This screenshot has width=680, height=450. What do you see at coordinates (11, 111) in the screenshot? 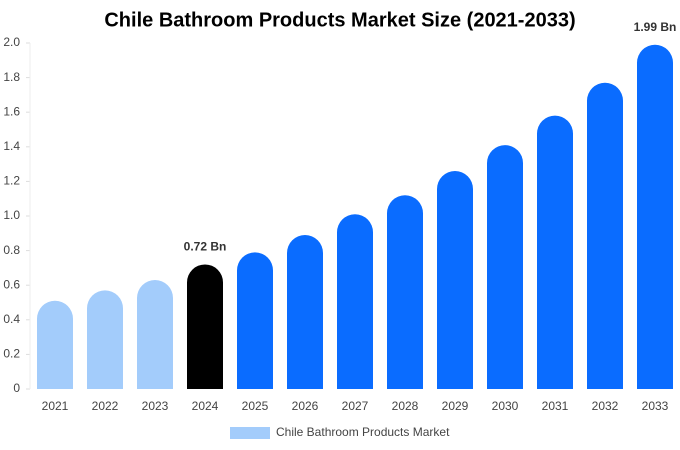
I see `y-tick-label: 1.6` at bounding box center [11, 111].